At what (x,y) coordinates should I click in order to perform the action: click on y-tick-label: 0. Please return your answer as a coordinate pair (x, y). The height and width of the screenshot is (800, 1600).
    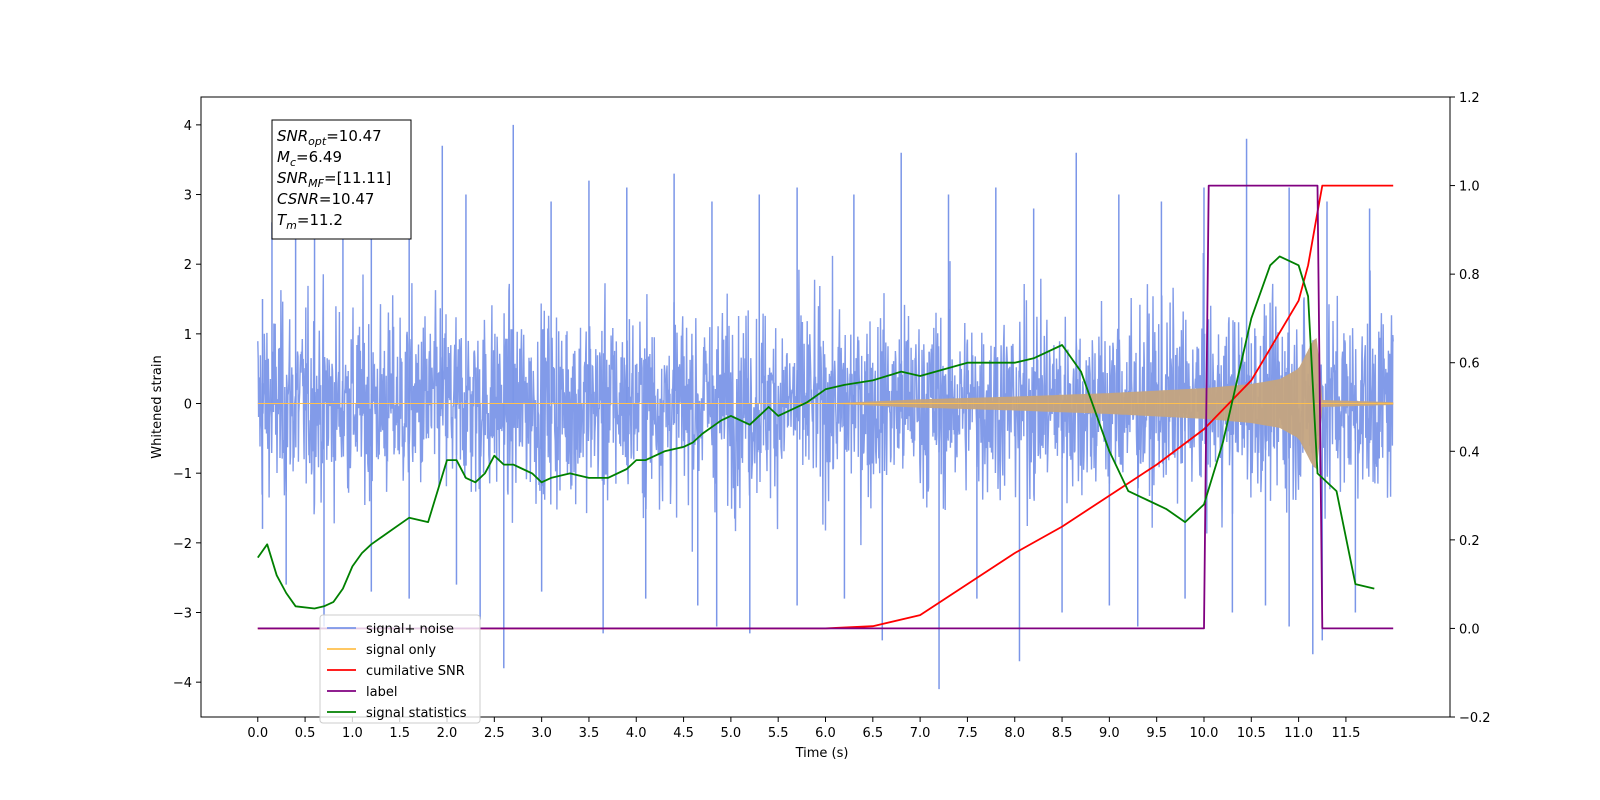
    Looking at the image, I should click on (188, 405).